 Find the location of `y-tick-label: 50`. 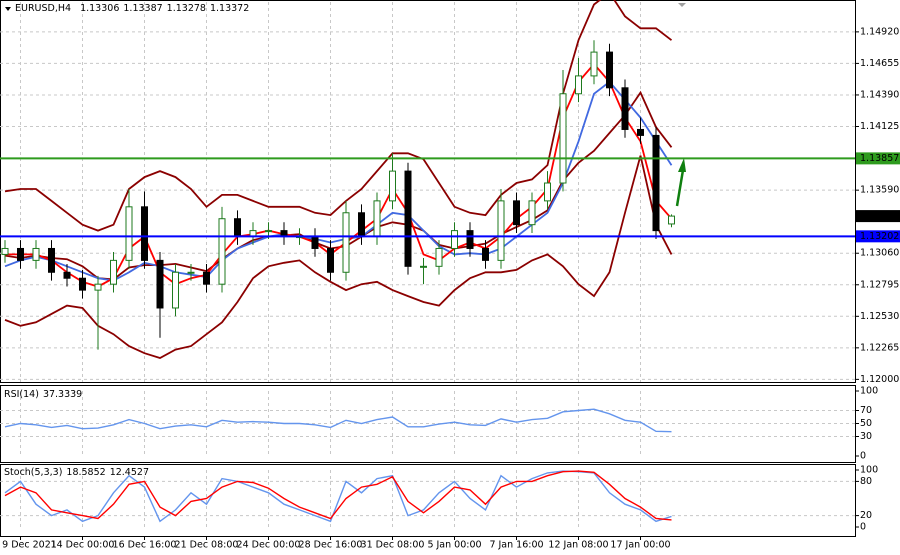

y-tick-label: 50 is located at coordinates (866, 423).